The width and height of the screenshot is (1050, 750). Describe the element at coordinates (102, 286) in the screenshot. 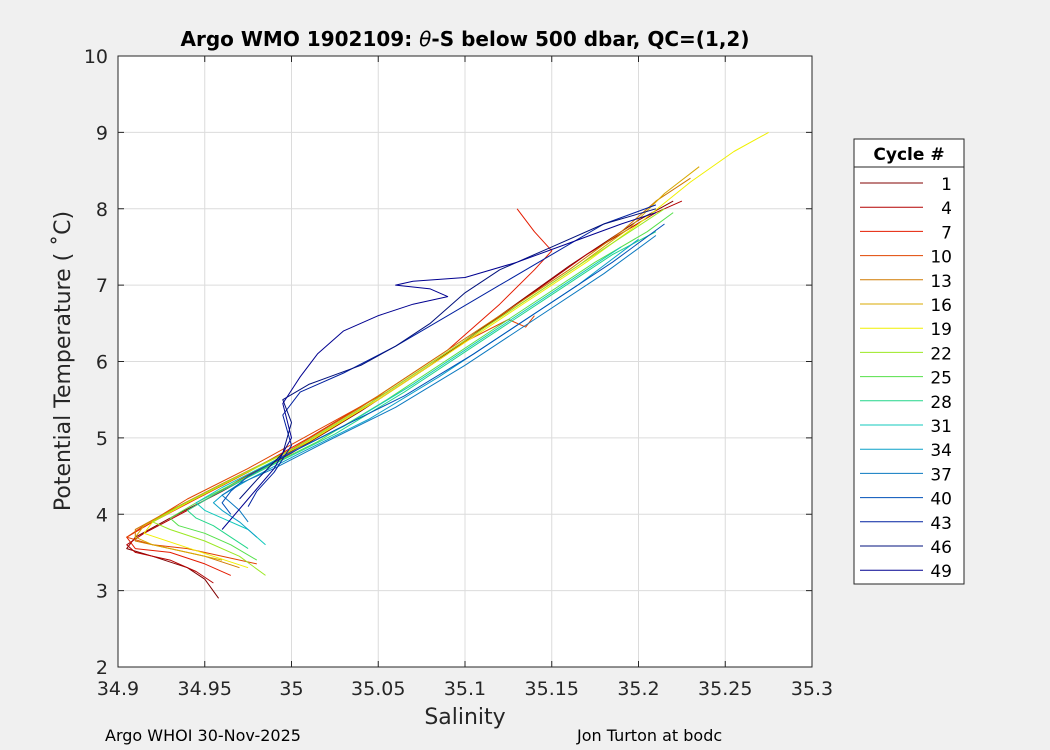

I see `y-tick-label: 7` at that location.